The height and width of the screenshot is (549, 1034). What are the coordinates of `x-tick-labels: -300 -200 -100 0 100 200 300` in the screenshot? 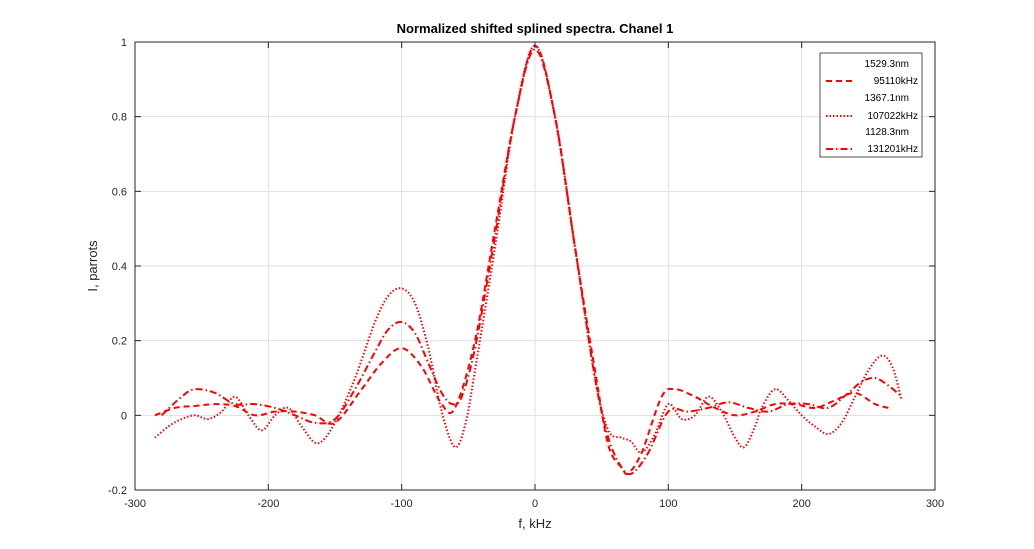 It's located at (534, 504).